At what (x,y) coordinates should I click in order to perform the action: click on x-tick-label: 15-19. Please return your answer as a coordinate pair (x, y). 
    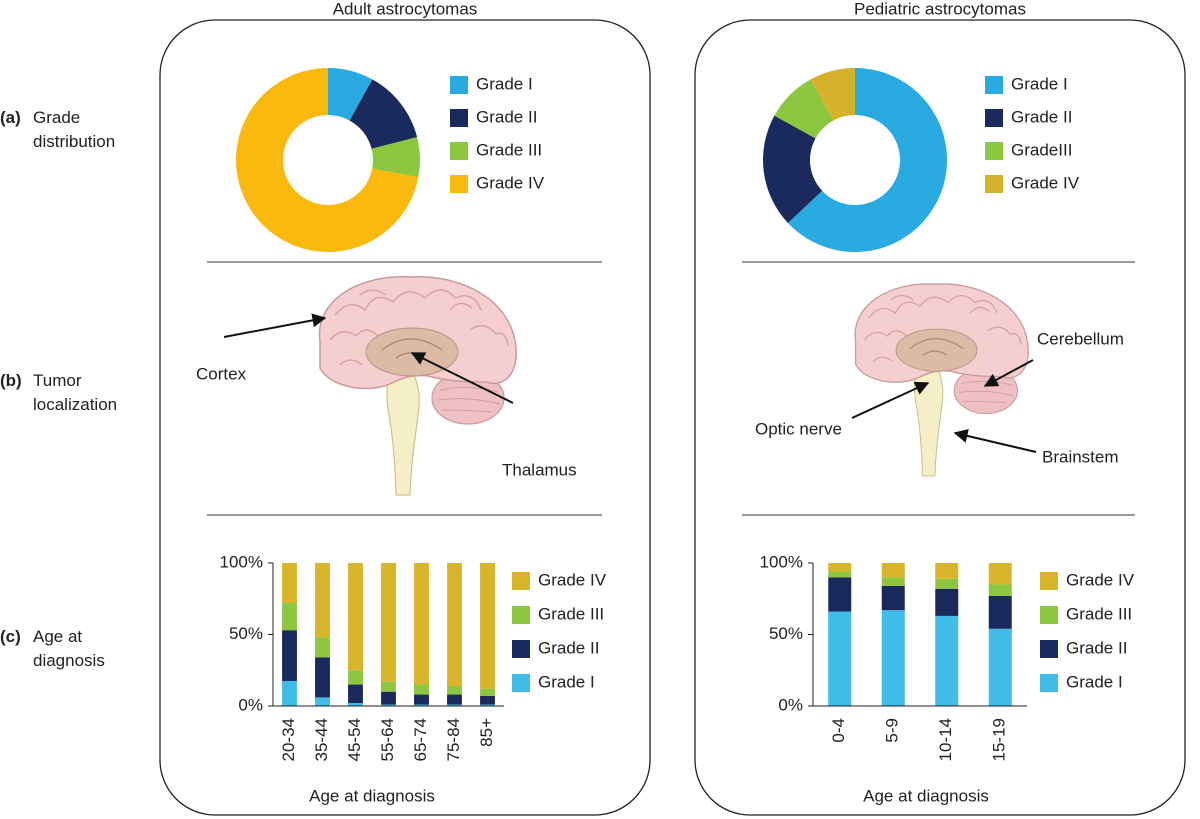
    Looking at the image, I should click on (999, 739).